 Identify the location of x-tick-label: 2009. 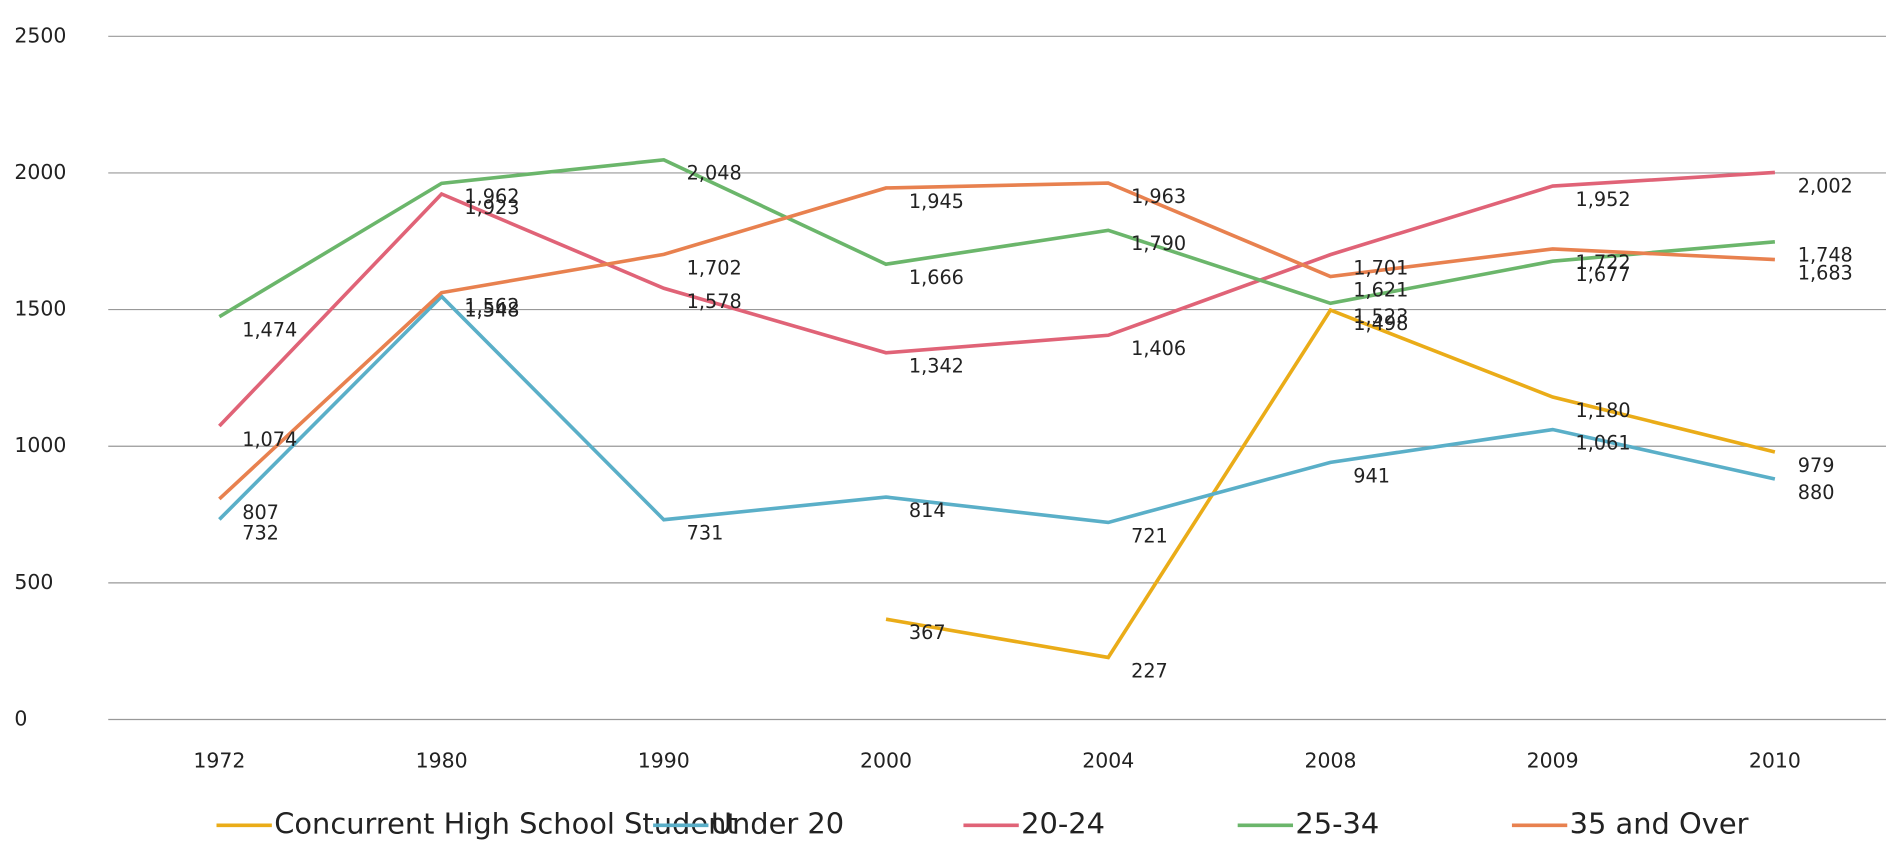
(1553, 761).